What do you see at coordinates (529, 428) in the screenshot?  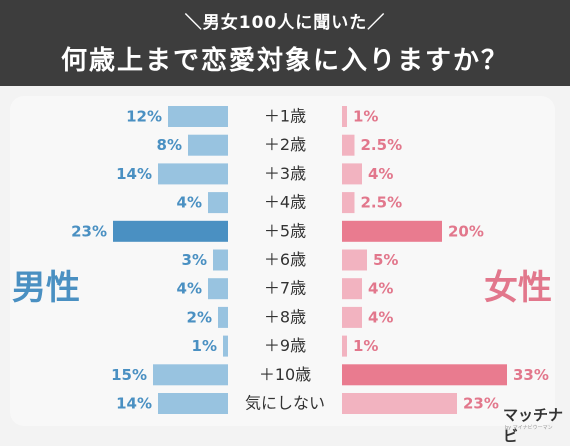 I see `brand-logo-sub: by マイナビウーマン` at bounding box center [529, 428].